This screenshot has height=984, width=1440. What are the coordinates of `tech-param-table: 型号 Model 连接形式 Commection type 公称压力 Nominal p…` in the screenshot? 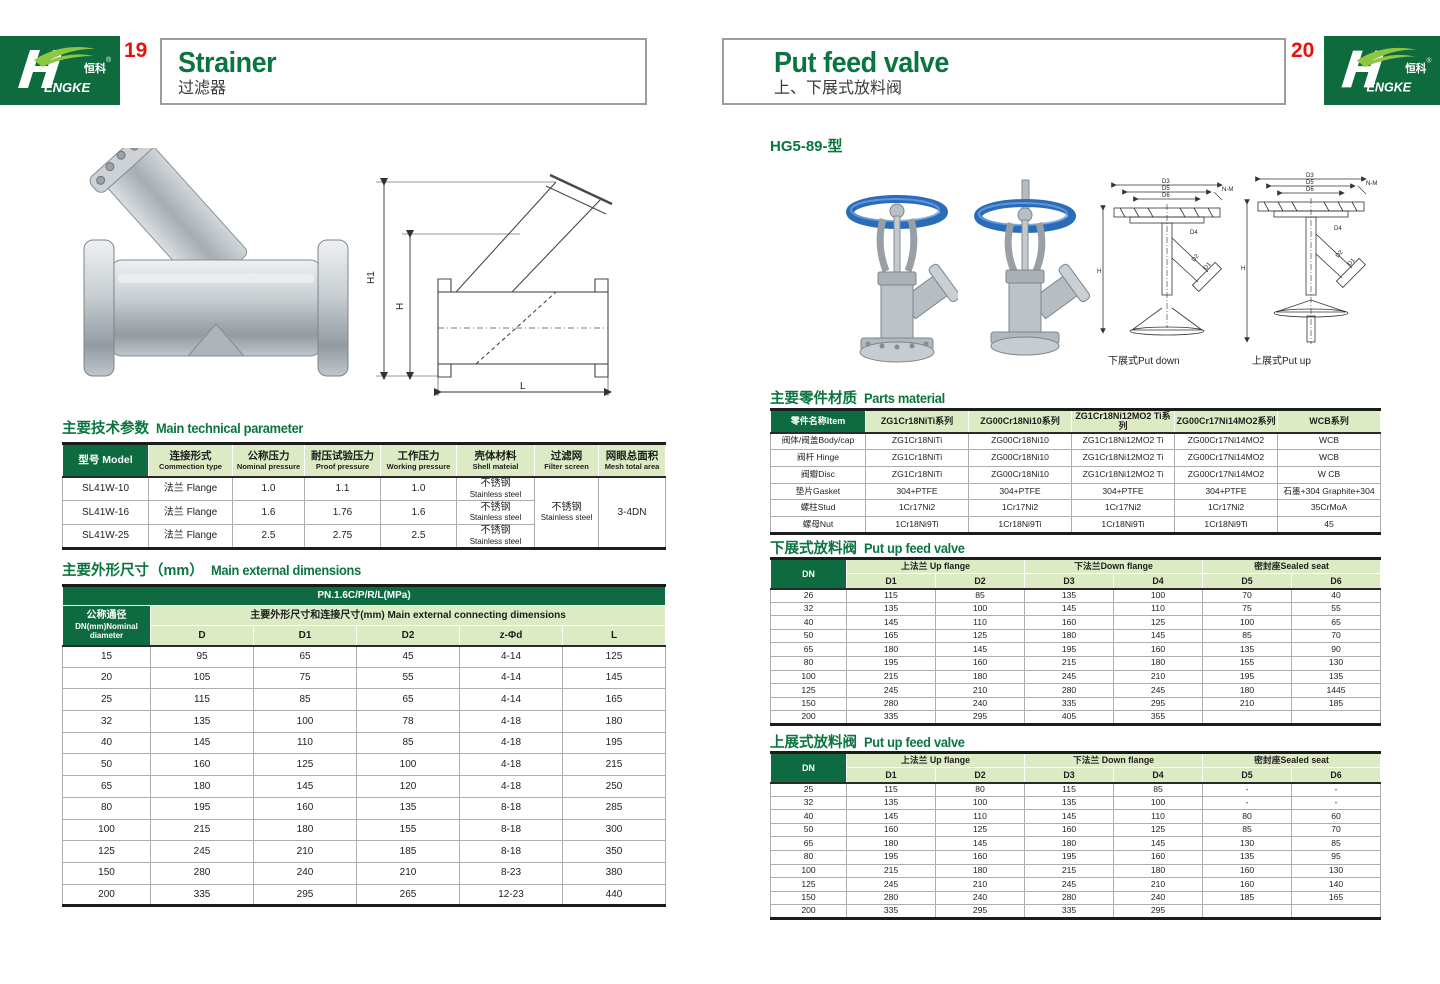 It's located at (364, 496).